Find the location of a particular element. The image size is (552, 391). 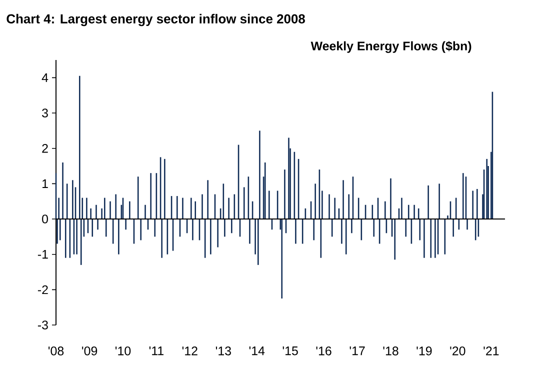

x-tick-label: '08 is located at coordinates (56, 351).